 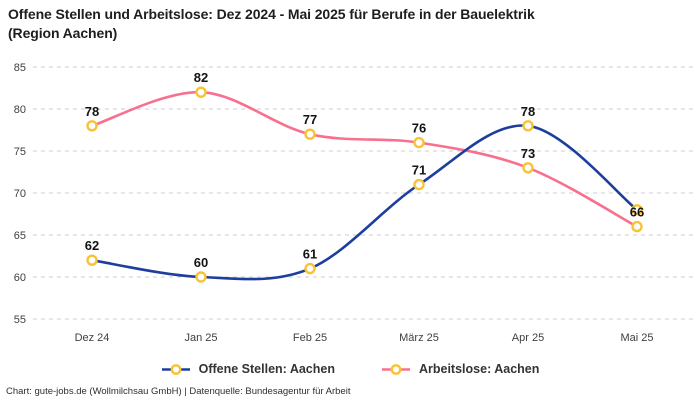 I want to click on y-tick-label: 85, so click(x=20, y=68).